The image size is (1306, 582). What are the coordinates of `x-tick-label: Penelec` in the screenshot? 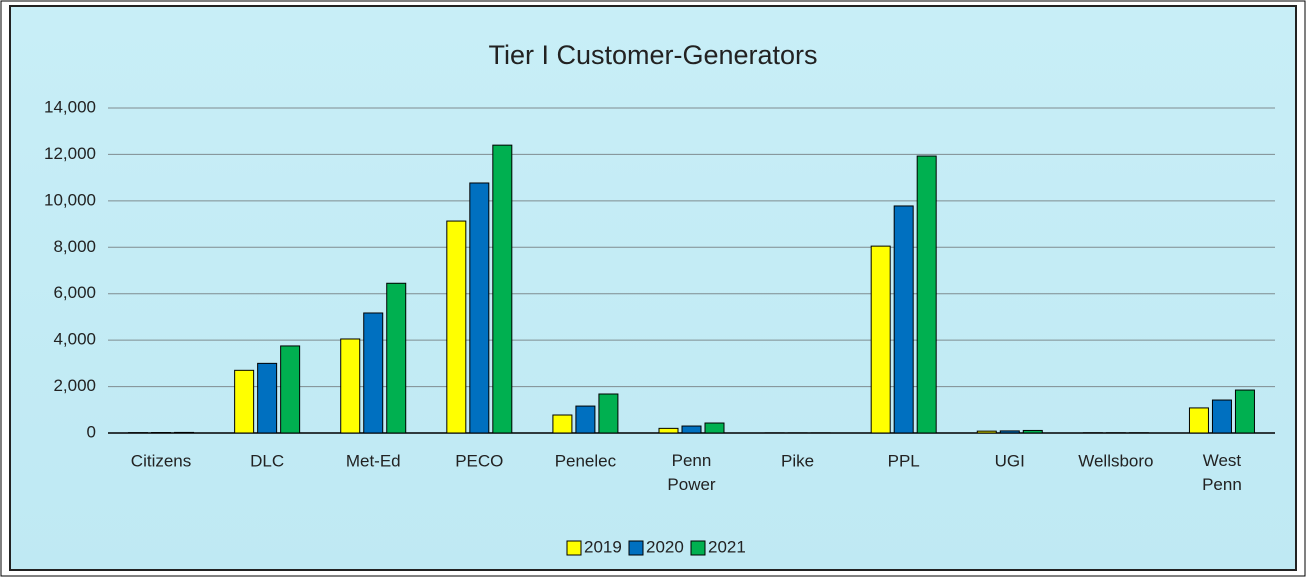 It's located at (586, 460).